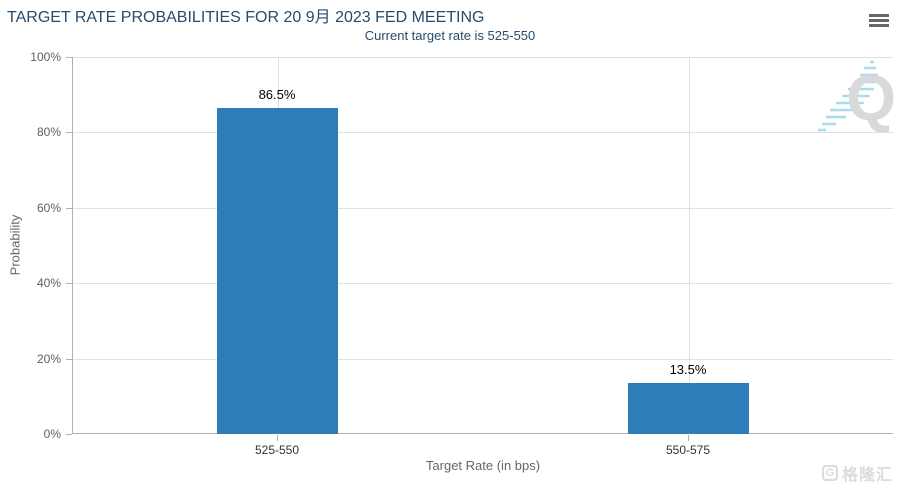  What do you see at coordinates (15, 245) in the screenshot?
I see `y-axis-title: Probability` at bounding box center [15, 245].